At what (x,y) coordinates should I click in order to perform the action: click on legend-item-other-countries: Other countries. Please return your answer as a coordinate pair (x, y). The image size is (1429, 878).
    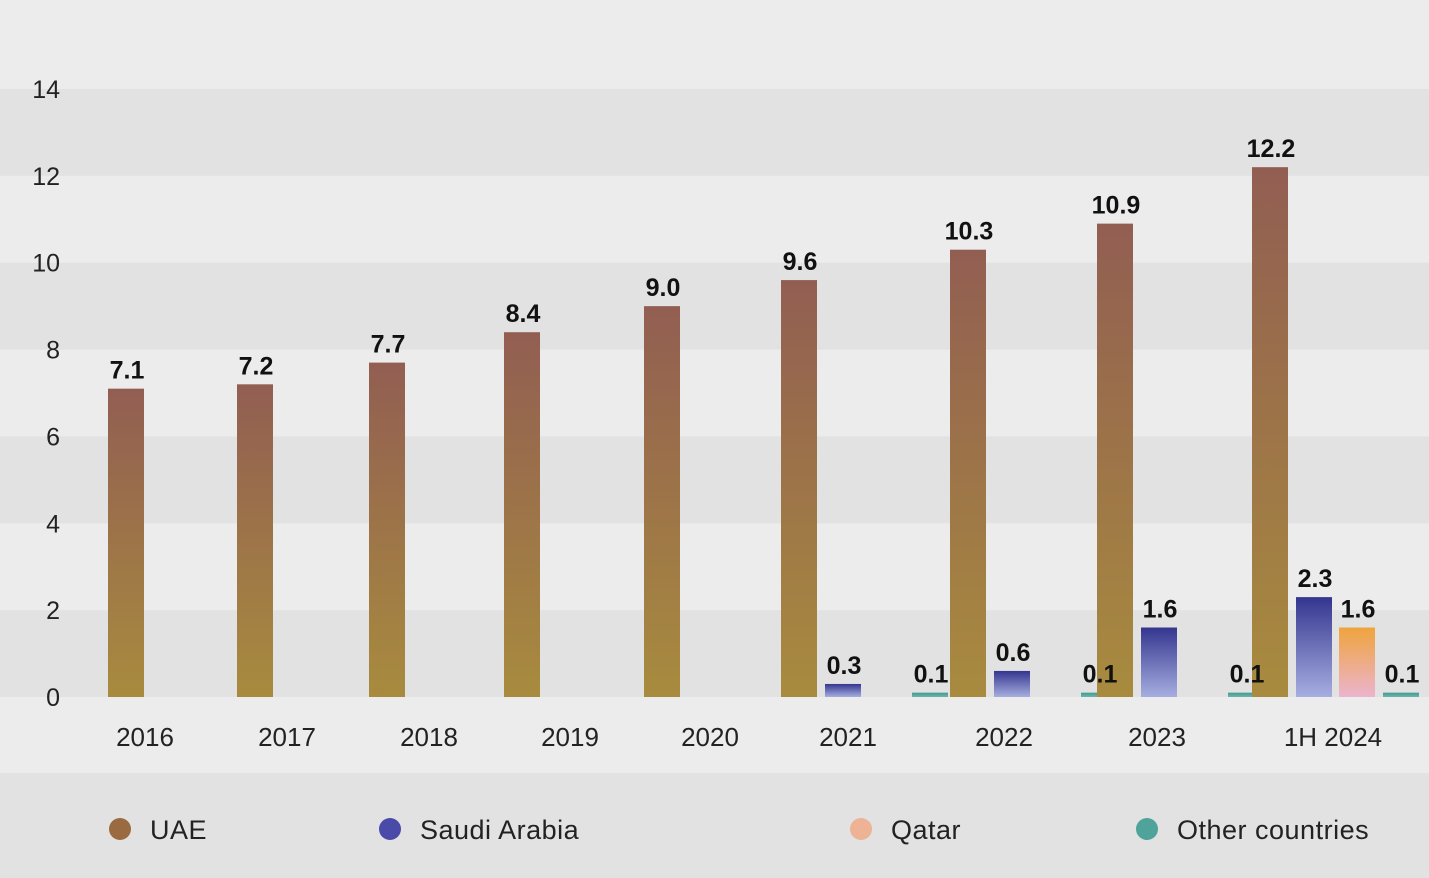
    Looking at the image, I should click on (1252, 830).